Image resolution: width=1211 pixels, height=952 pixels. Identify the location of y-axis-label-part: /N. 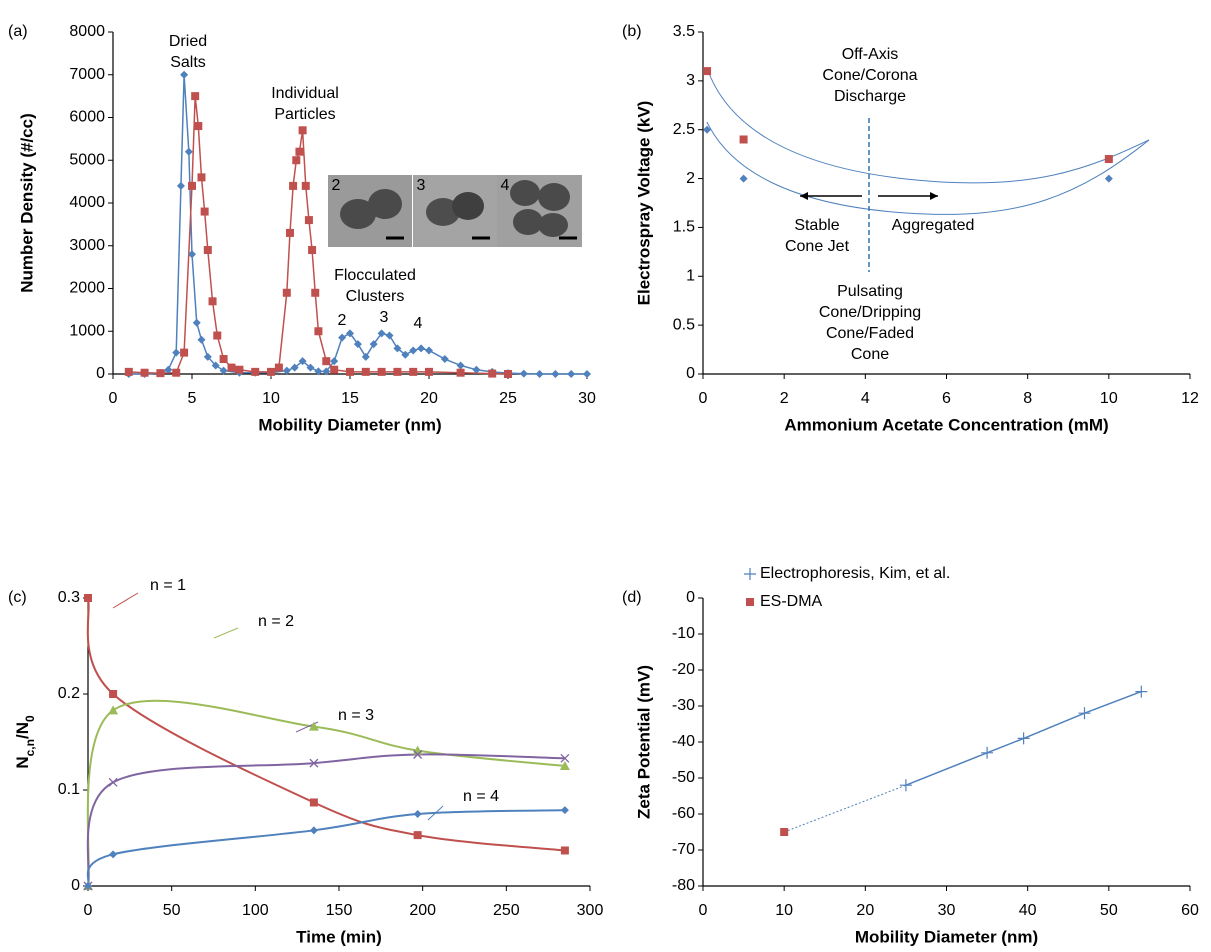
(22, 730).